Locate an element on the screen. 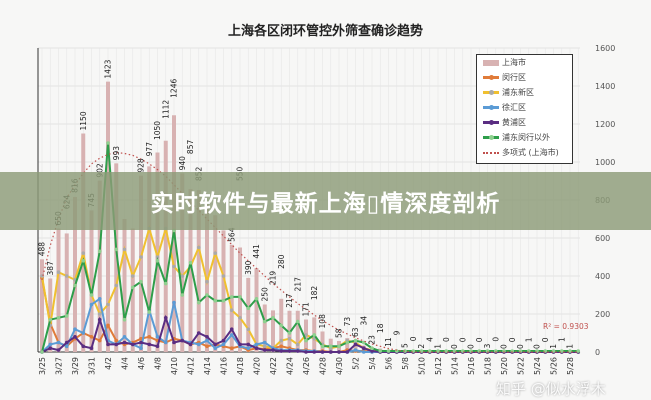 The height and width of the screenshot is (400, 651). series-line is located at coordinates (310, 333).